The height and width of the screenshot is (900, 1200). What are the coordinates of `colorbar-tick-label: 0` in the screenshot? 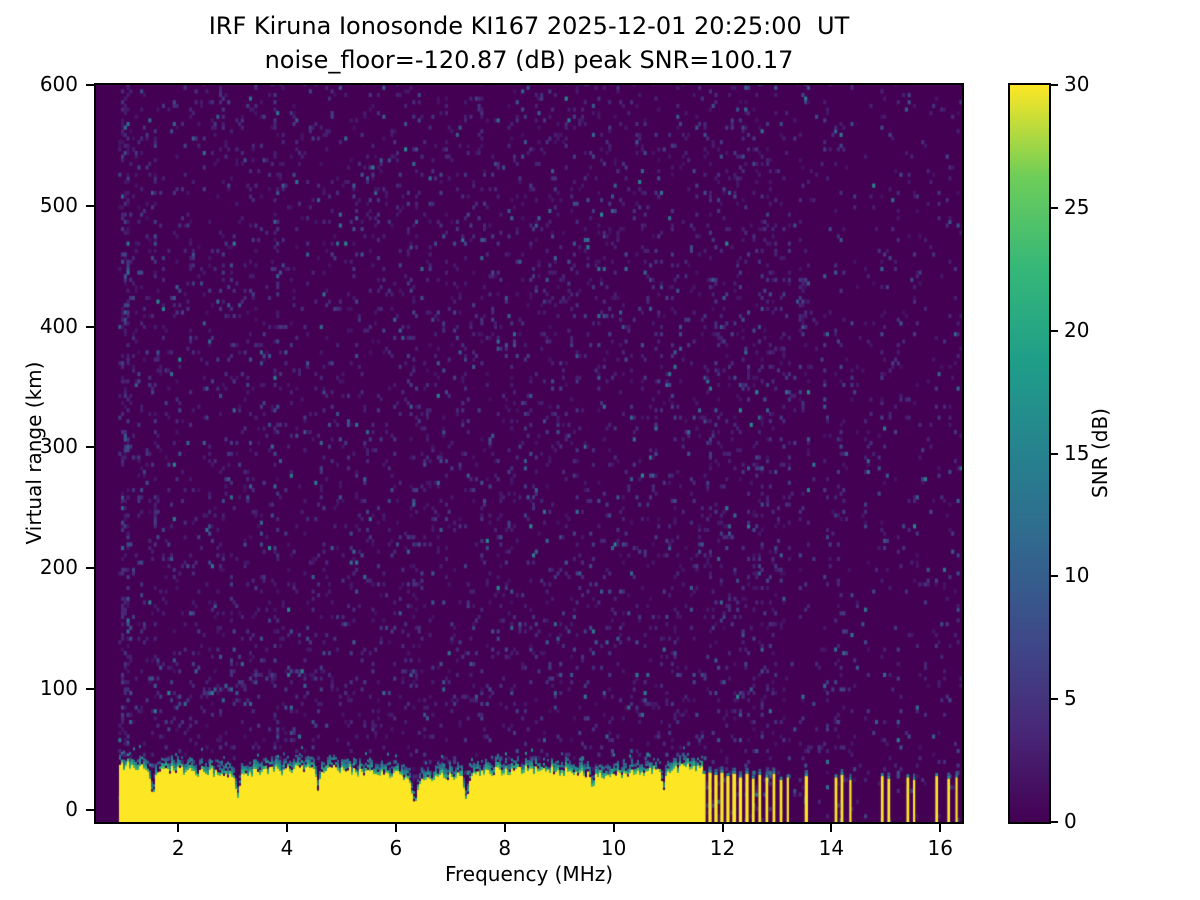 It's located at (1070, 821).